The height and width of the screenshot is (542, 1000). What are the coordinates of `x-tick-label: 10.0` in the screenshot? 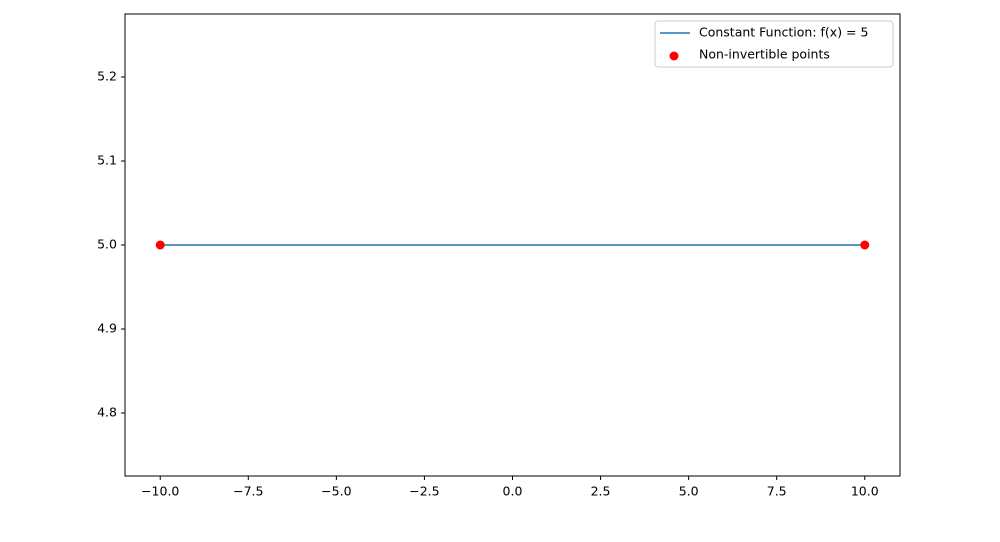 It's located at (865, 491).